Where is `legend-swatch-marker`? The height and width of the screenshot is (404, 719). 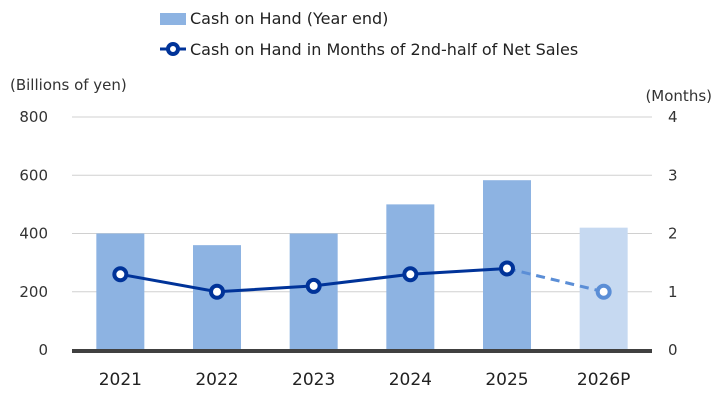 legend-swatch-marker is located at coordinates (173, 49).